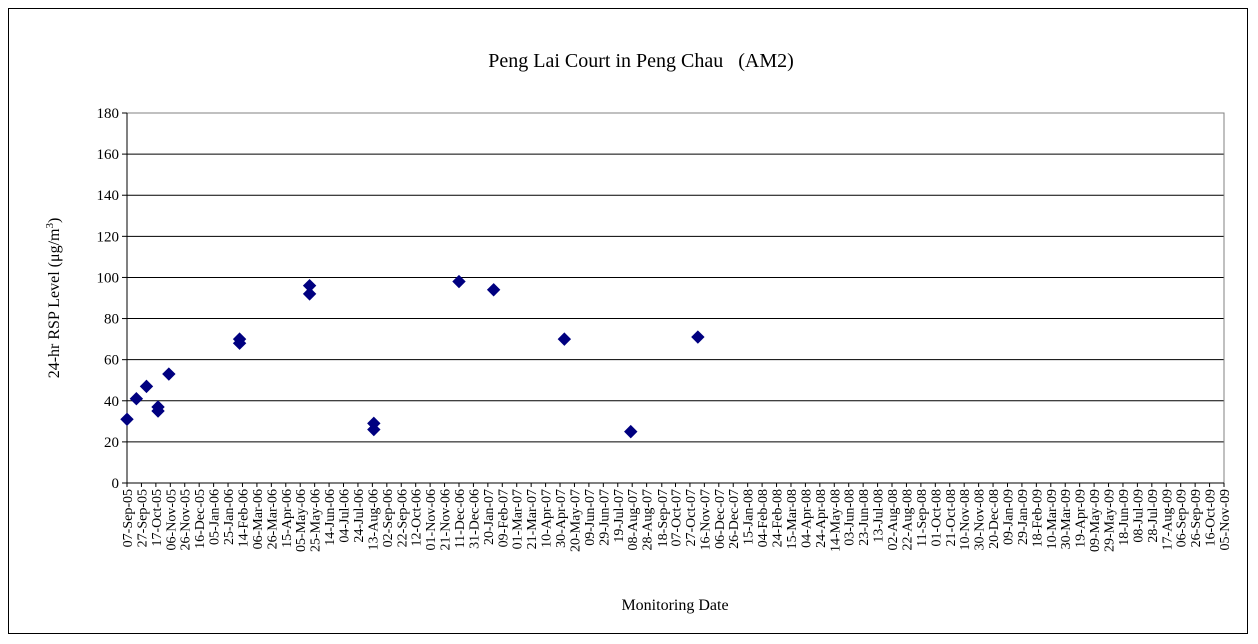  Describe the element at coordinates (108, 278) in the screenshot. I see `y-tick-label: 100` at that location.